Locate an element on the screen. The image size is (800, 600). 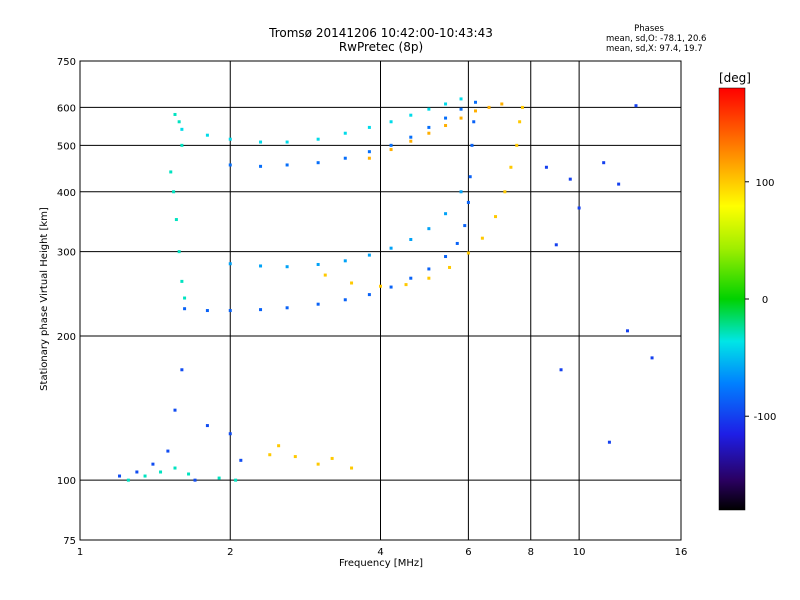
y-axis-label: Stationary phase Virtual Height [km] is located at coordinates (44, 299).